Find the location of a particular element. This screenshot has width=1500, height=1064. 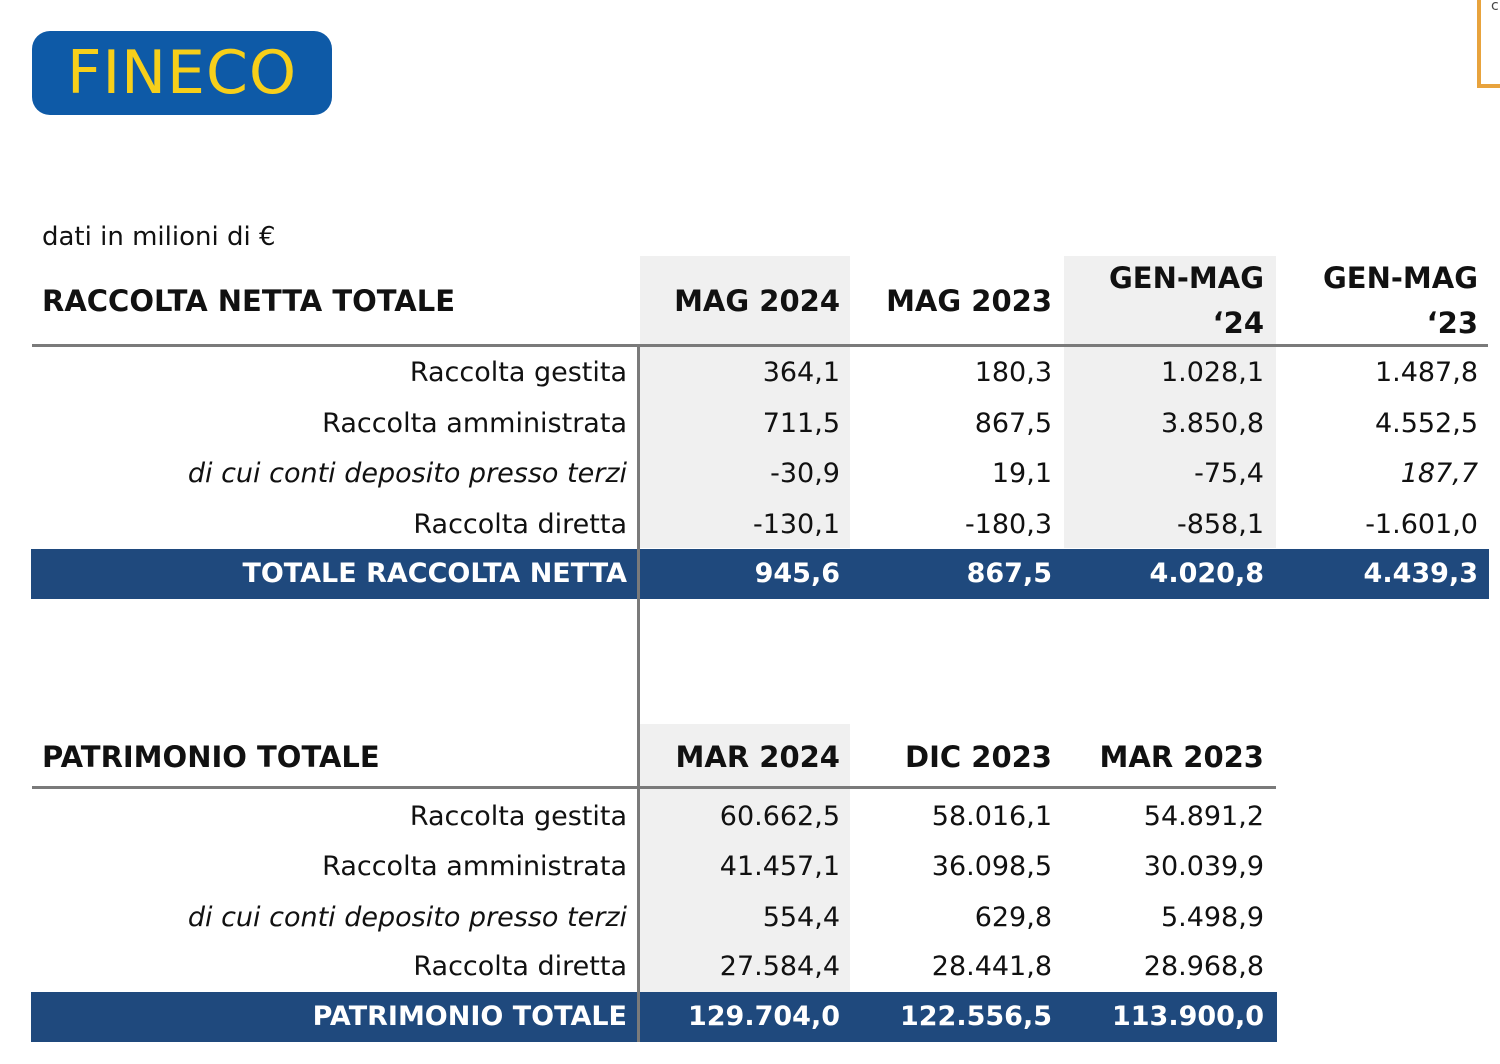

table1-col4-header-line1: GEN-MAG is located at coordinates (1400, 278).